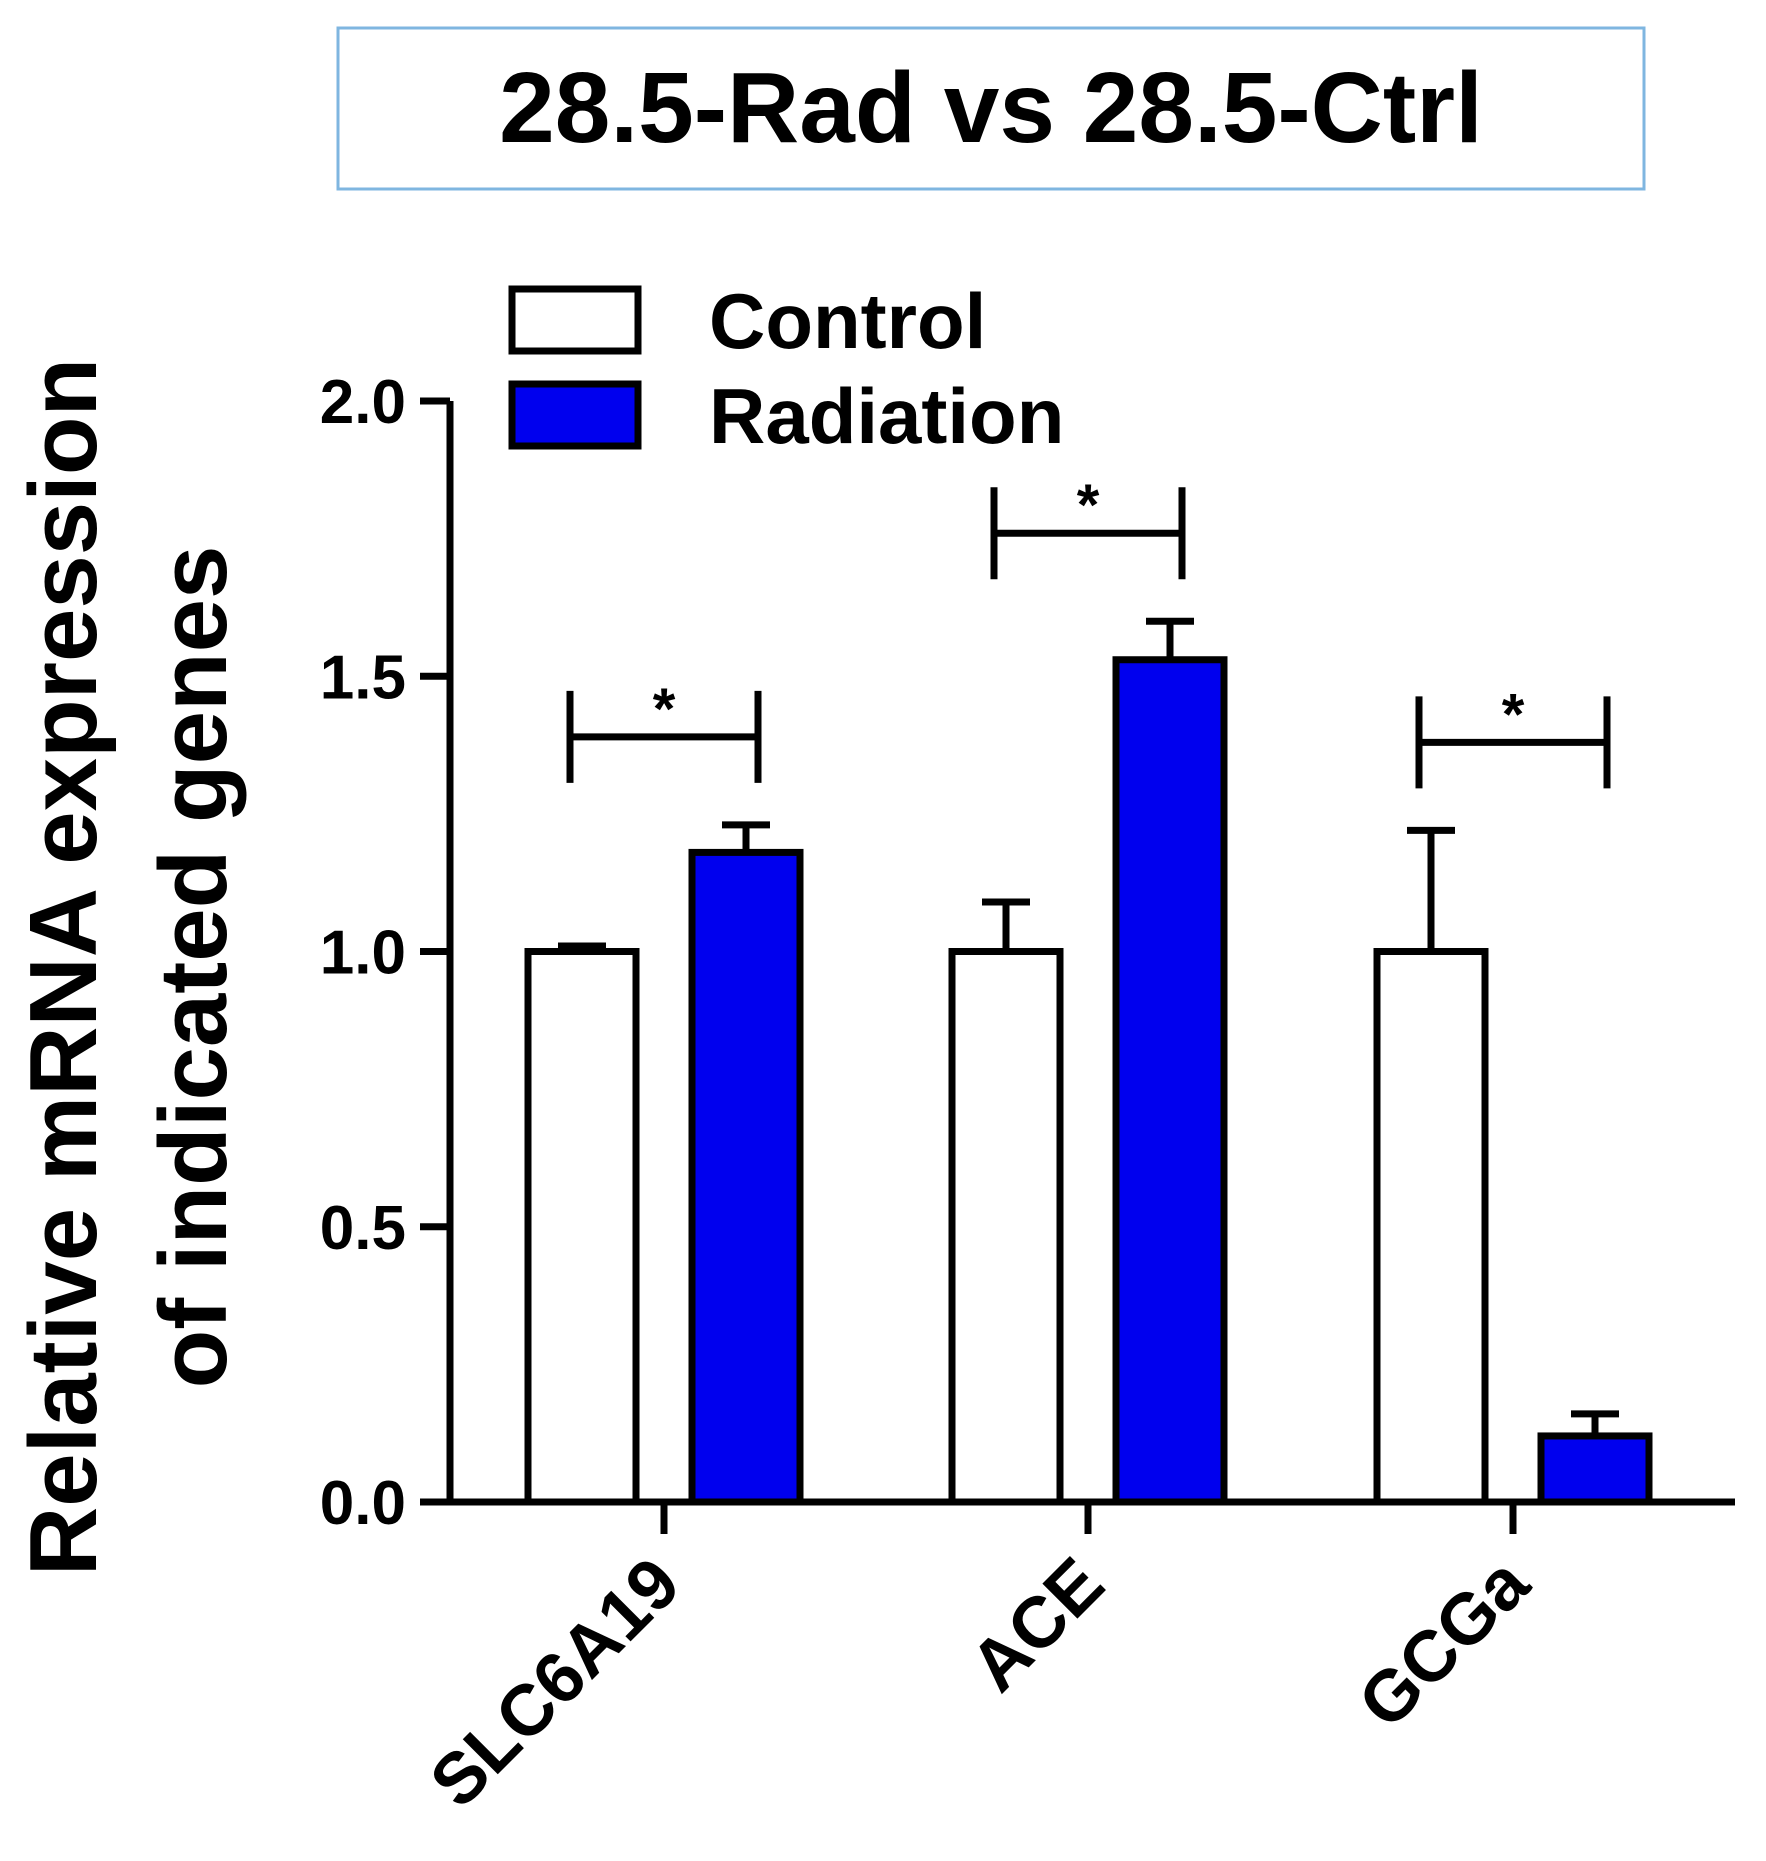 This screenshot has width=1766, height=1861. I want to click on legend-swatch-radiation, so click(575, 415).